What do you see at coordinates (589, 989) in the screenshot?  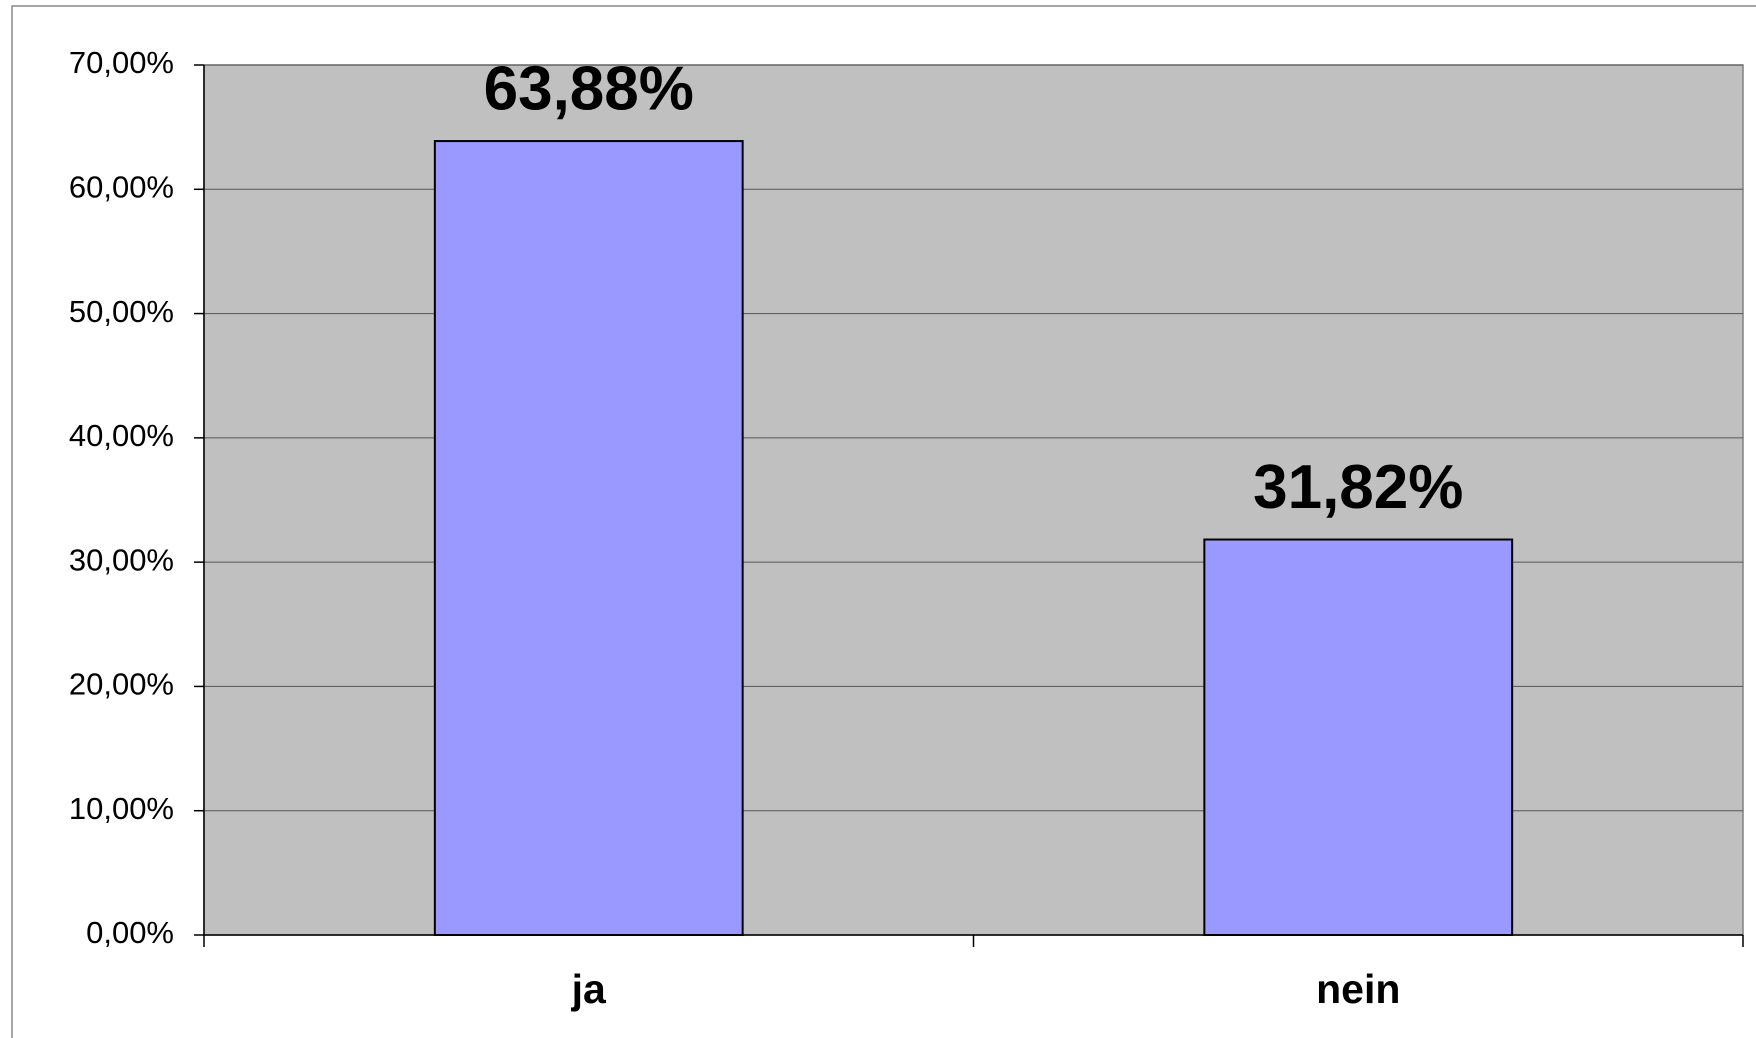 I see `x-tick-label: ja` at bounding box center [589, 989].